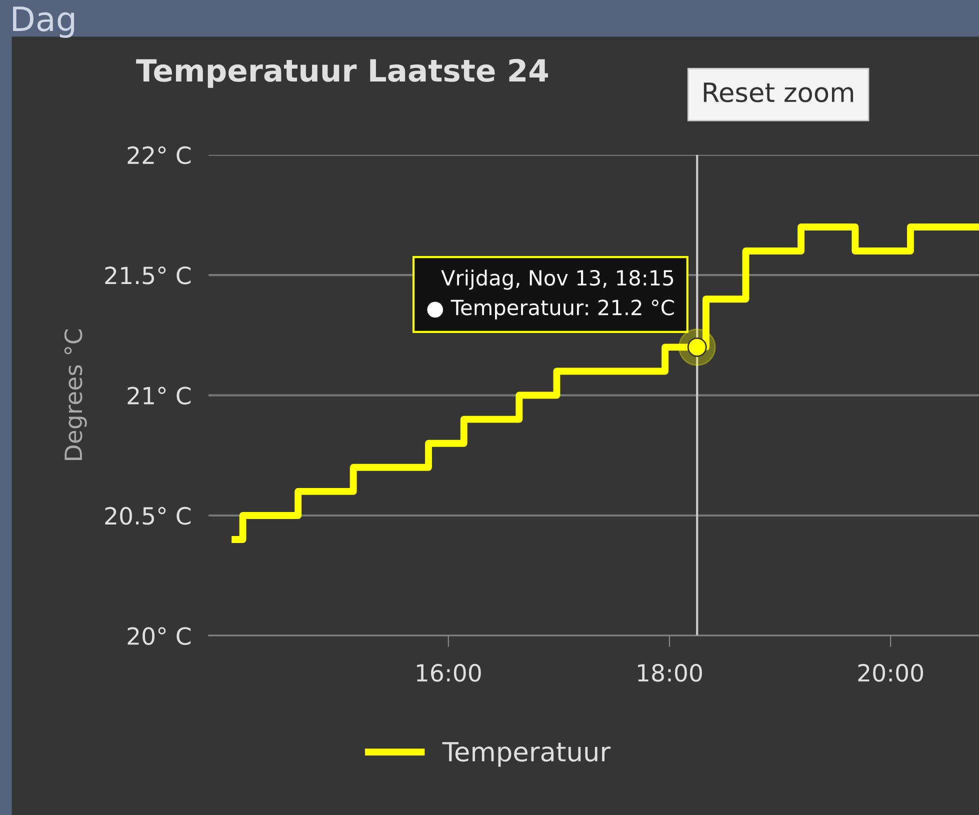 This screenshot has height=815, width=979. Describe the element at coordinates (526, 754) in the screenshot. I see `legend-label: Temperatuur` at that location.